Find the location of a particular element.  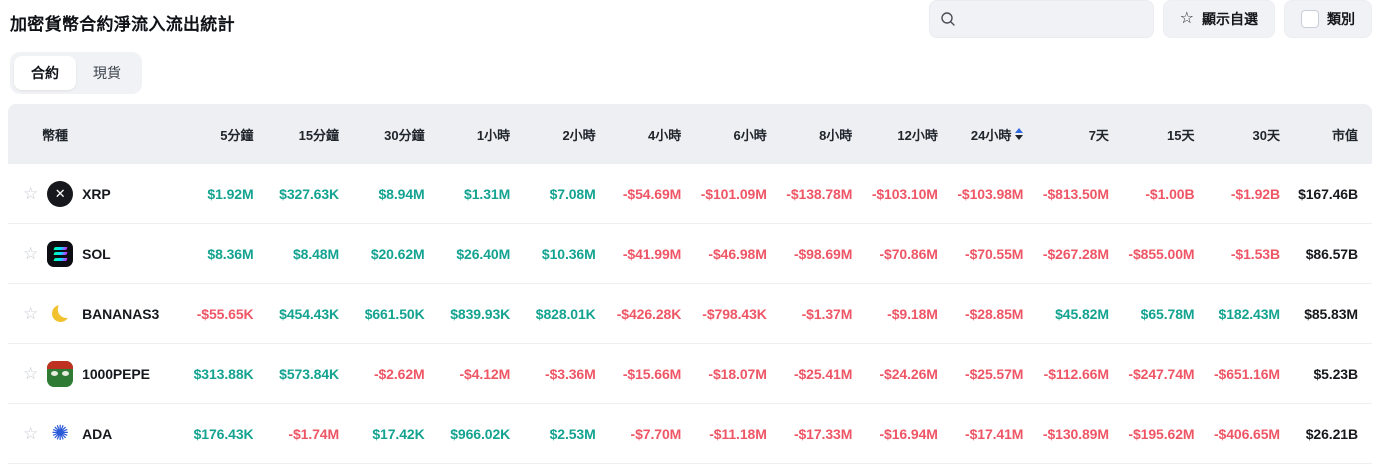

coin-symbol: BANANAS31 is located at coordinates (121, 313).